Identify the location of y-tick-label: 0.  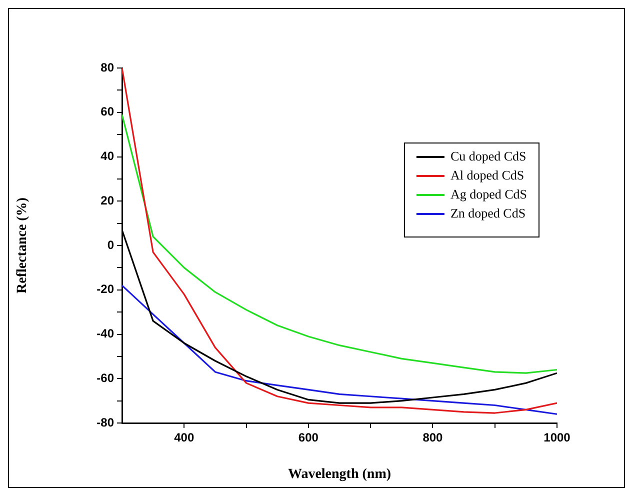
(110, 245).